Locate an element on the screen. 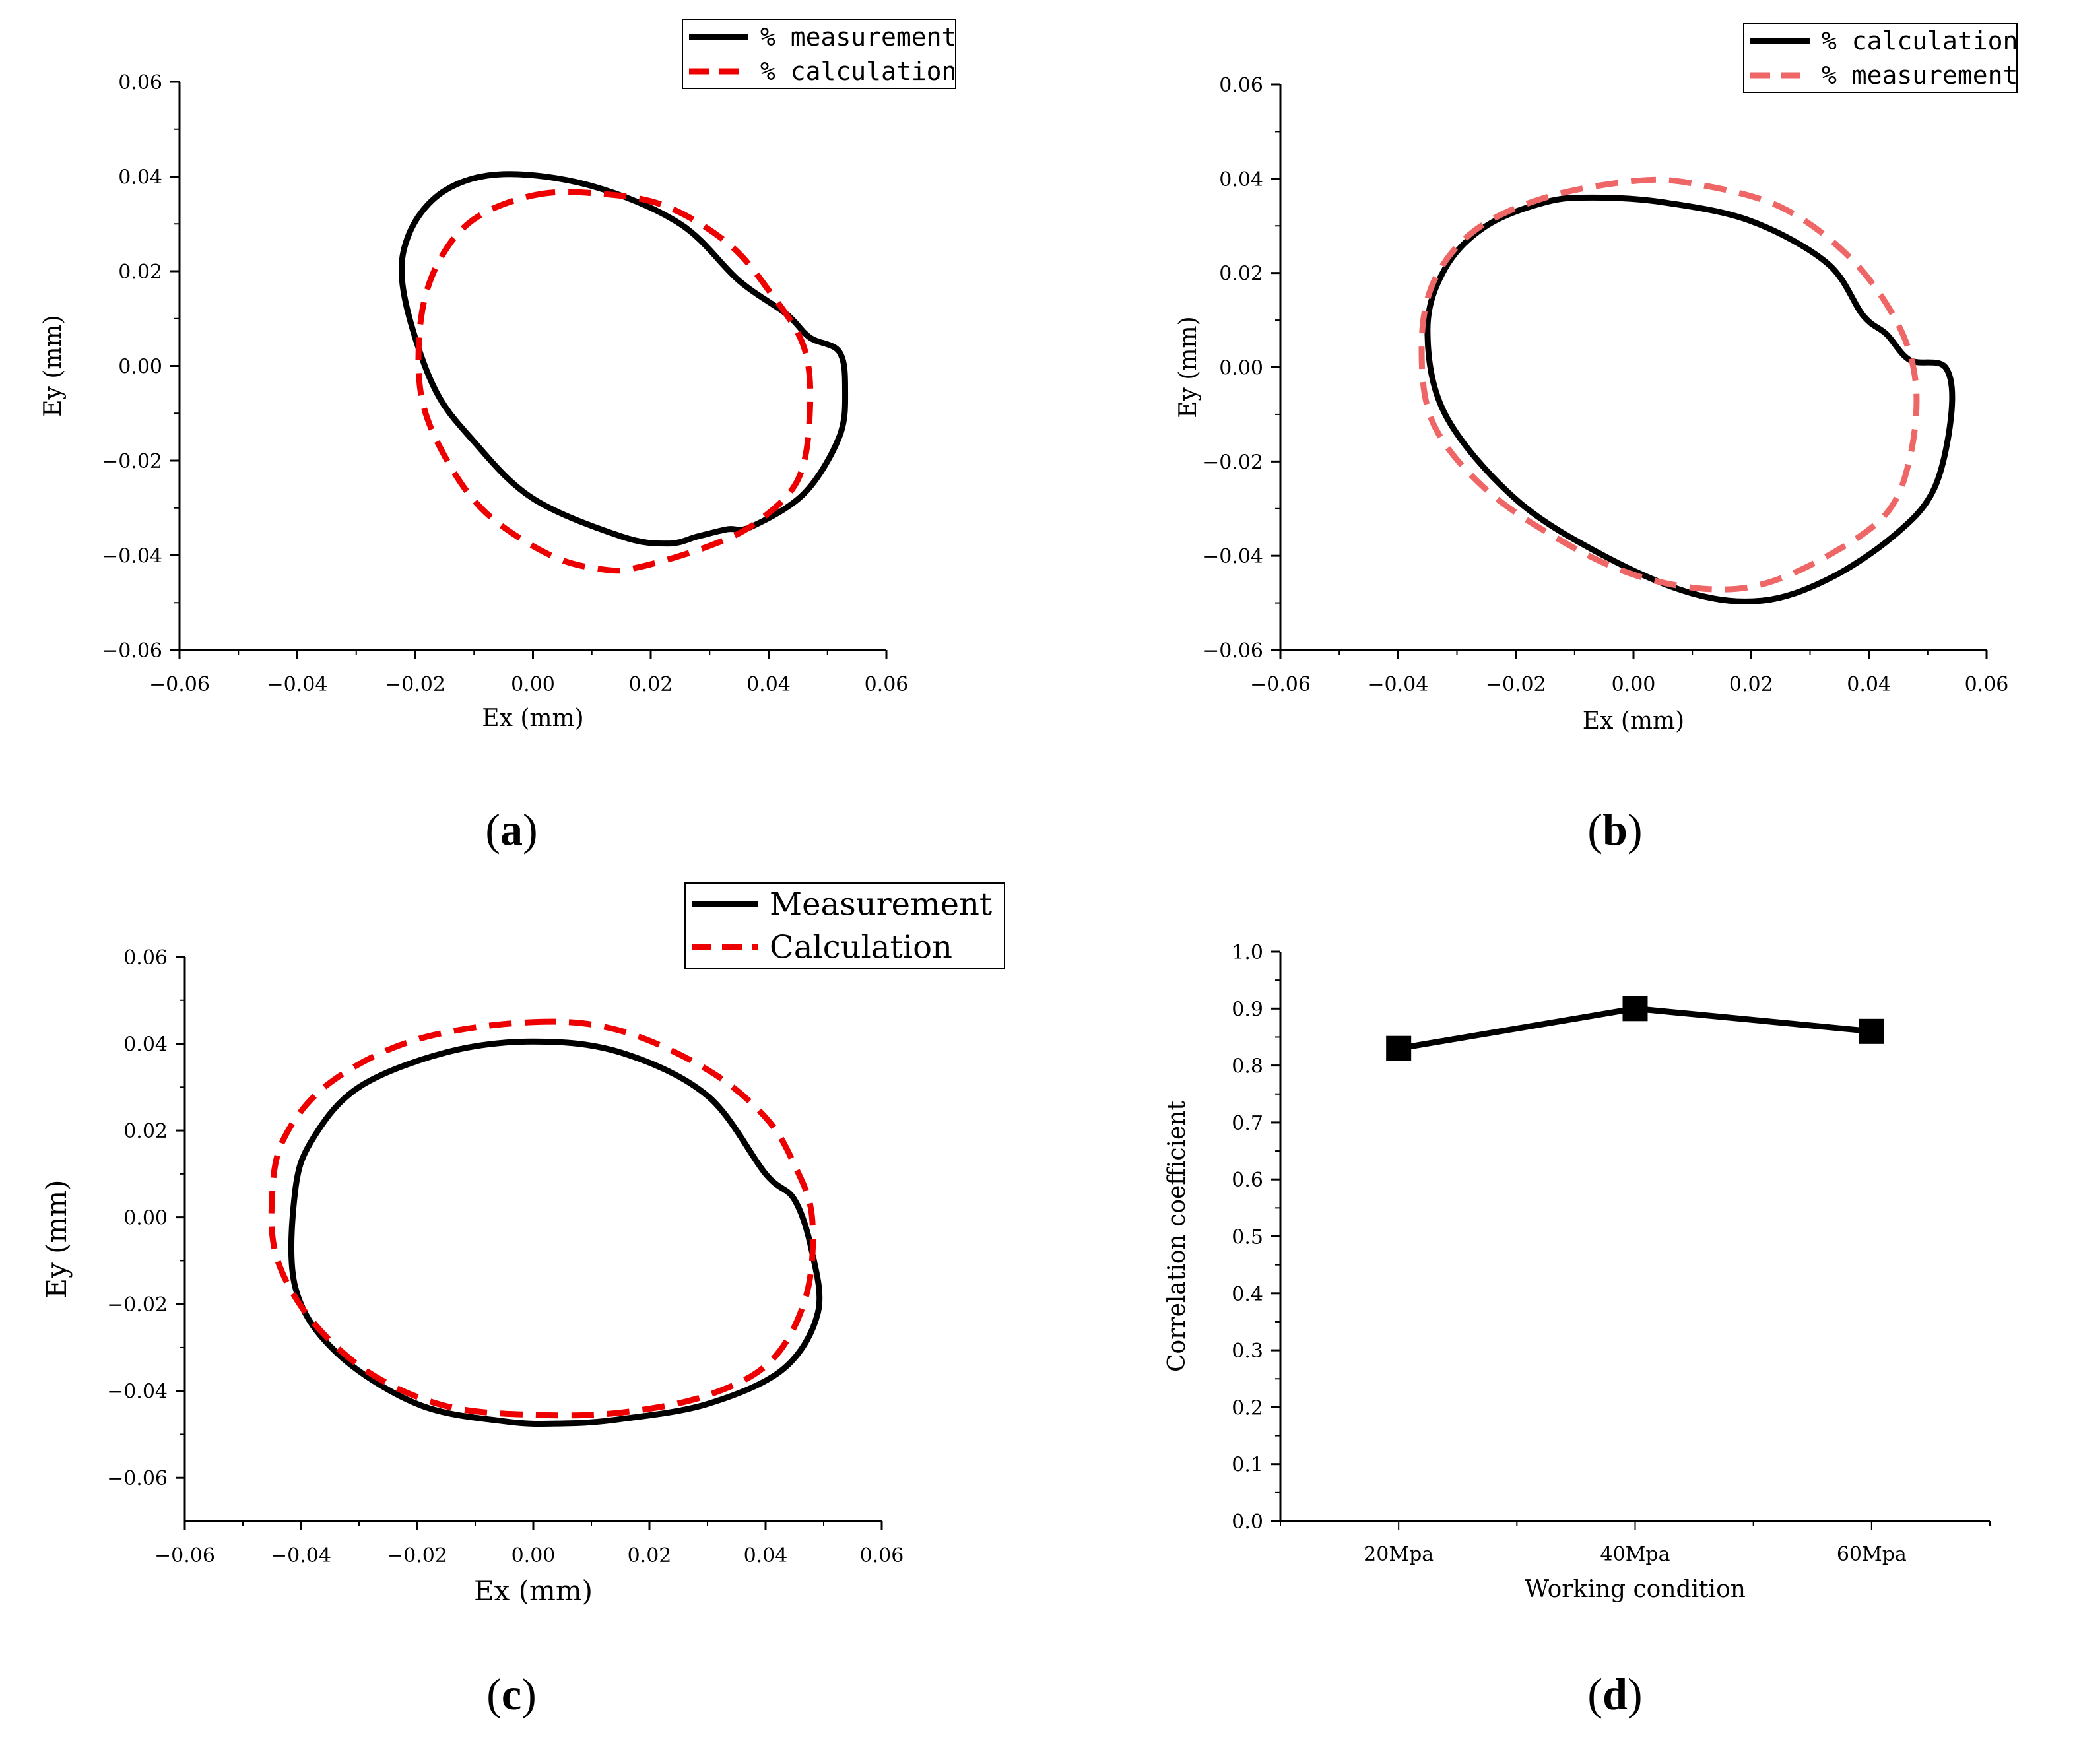 Image resolution: width=2079 pixels, height=1764 pixels. legend-label: Measurement is located at coordinates (881, 905).